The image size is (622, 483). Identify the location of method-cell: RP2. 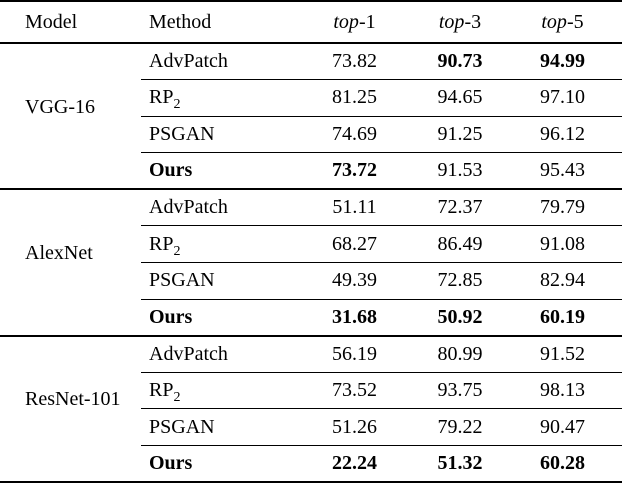
(221, 98).